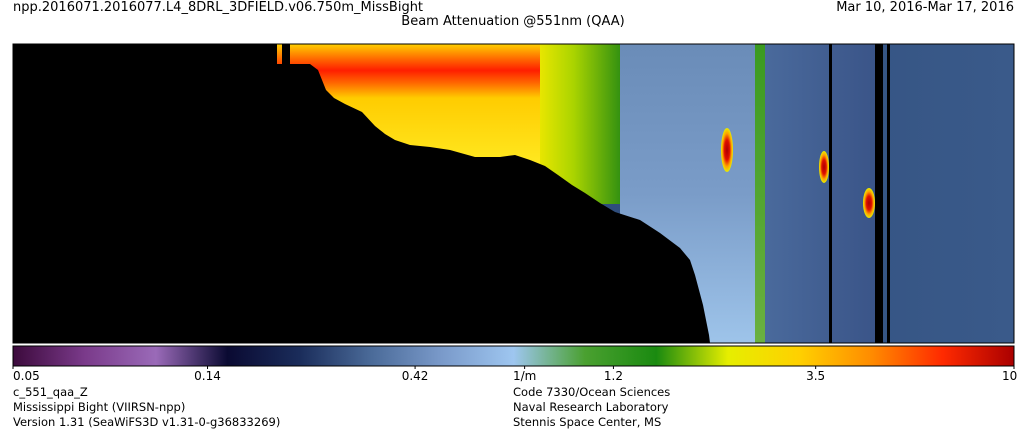 The width and height of the screenshot is (1026, 431). I want to click on colorbar-tick-label: 1/m, so click(524, 376).